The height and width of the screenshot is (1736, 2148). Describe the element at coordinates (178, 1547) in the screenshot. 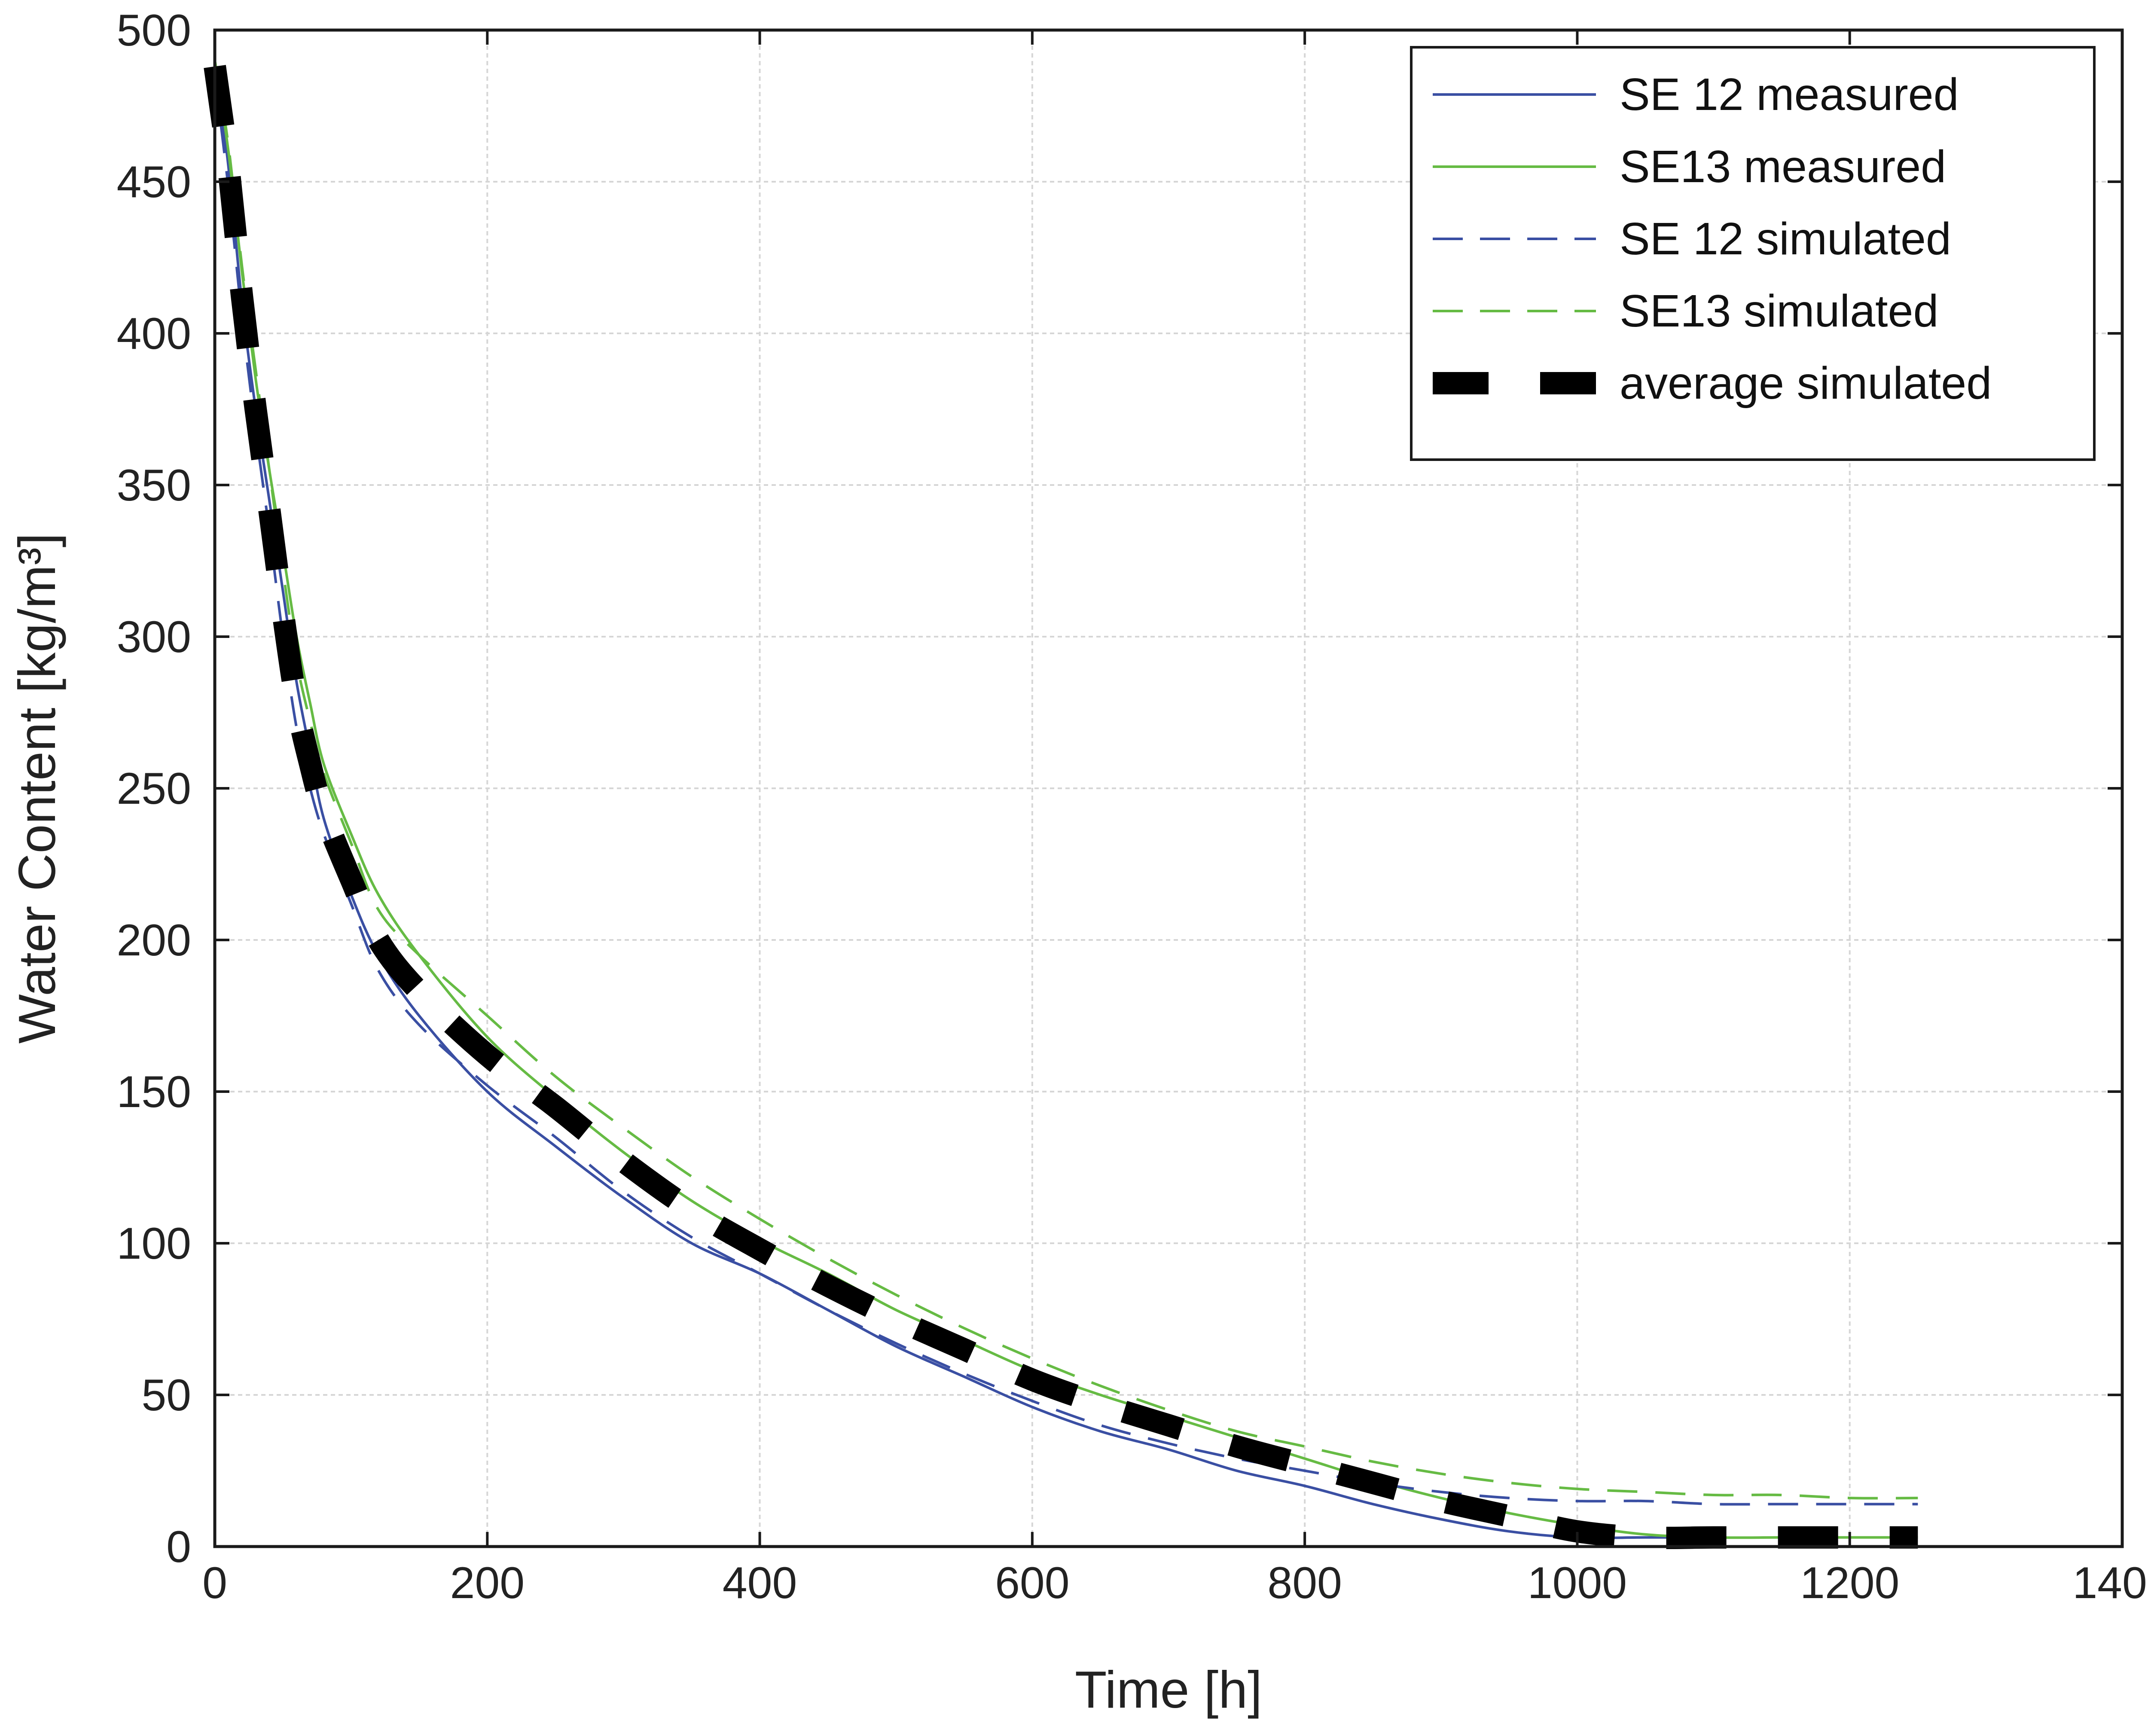

I see `y-tick-label-0: 0` at that location.